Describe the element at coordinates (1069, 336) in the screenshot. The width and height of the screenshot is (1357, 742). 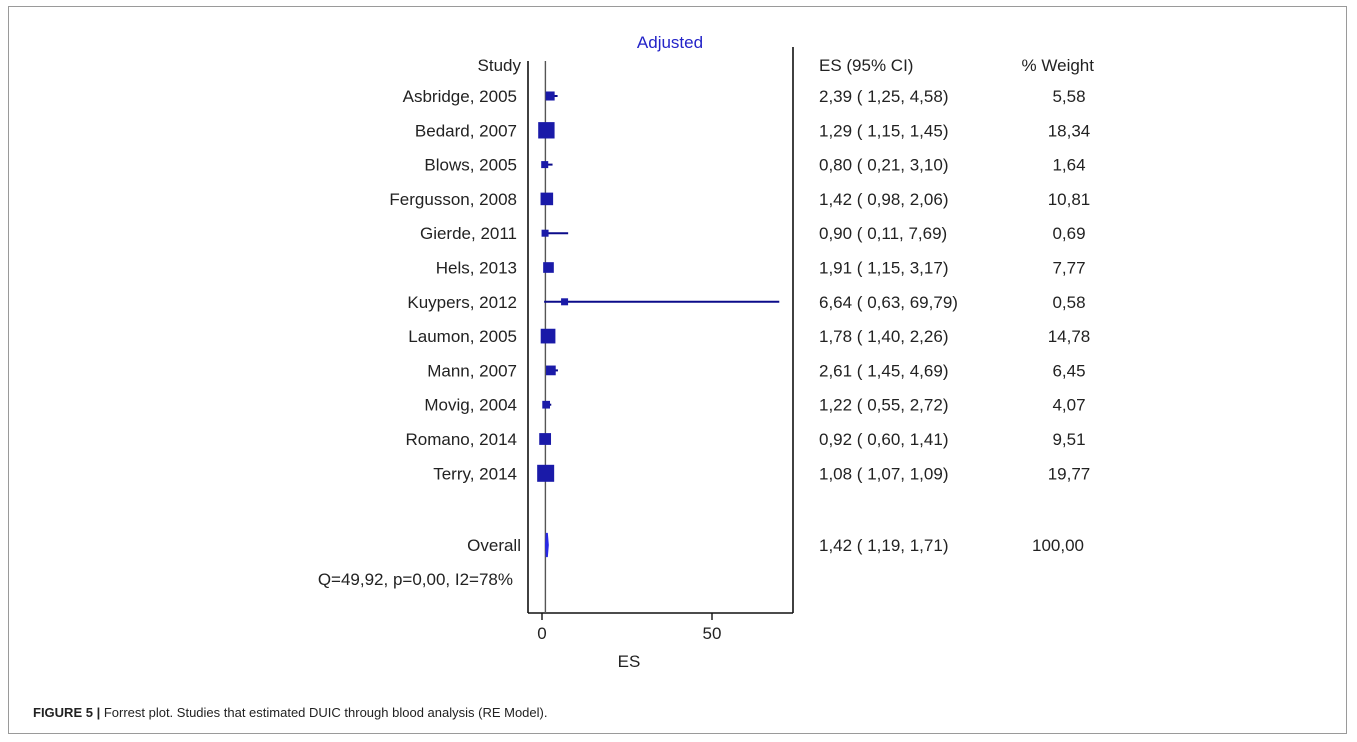
I see `weight-value-7: 14,78` at that location.